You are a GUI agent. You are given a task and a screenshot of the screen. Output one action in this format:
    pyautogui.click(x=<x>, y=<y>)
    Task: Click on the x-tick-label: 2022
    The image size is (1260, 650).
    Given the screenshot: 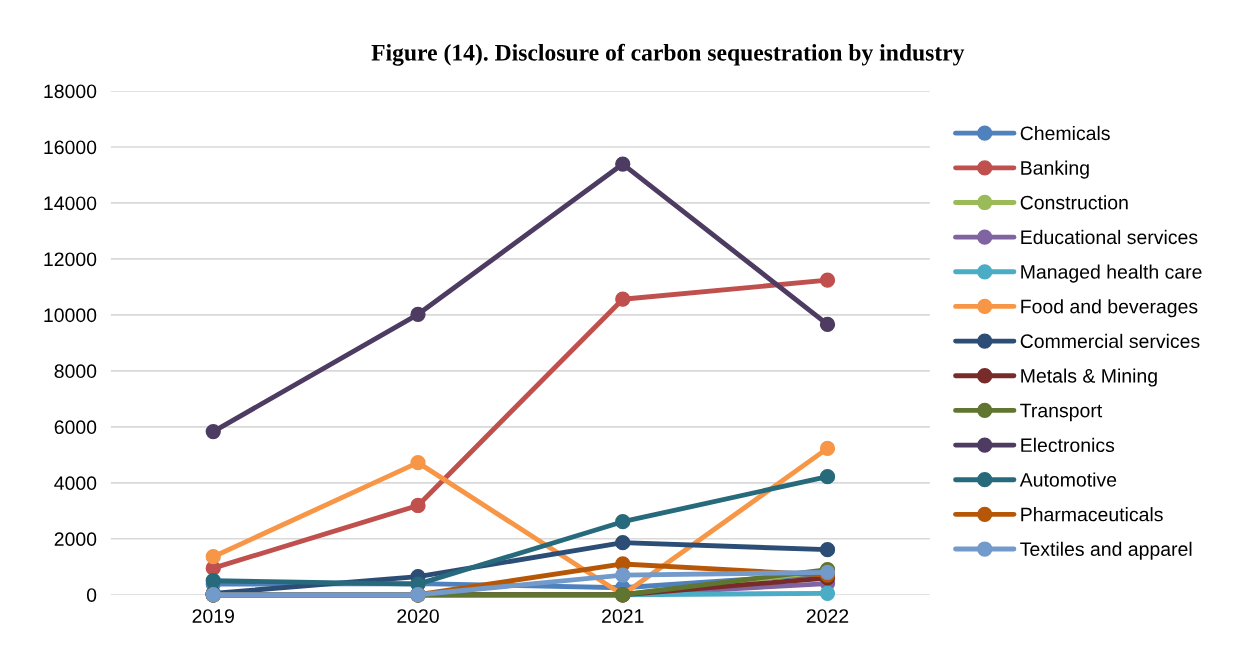 What is the action you would take?
    pyautogui.click(x=827, y=616)
    